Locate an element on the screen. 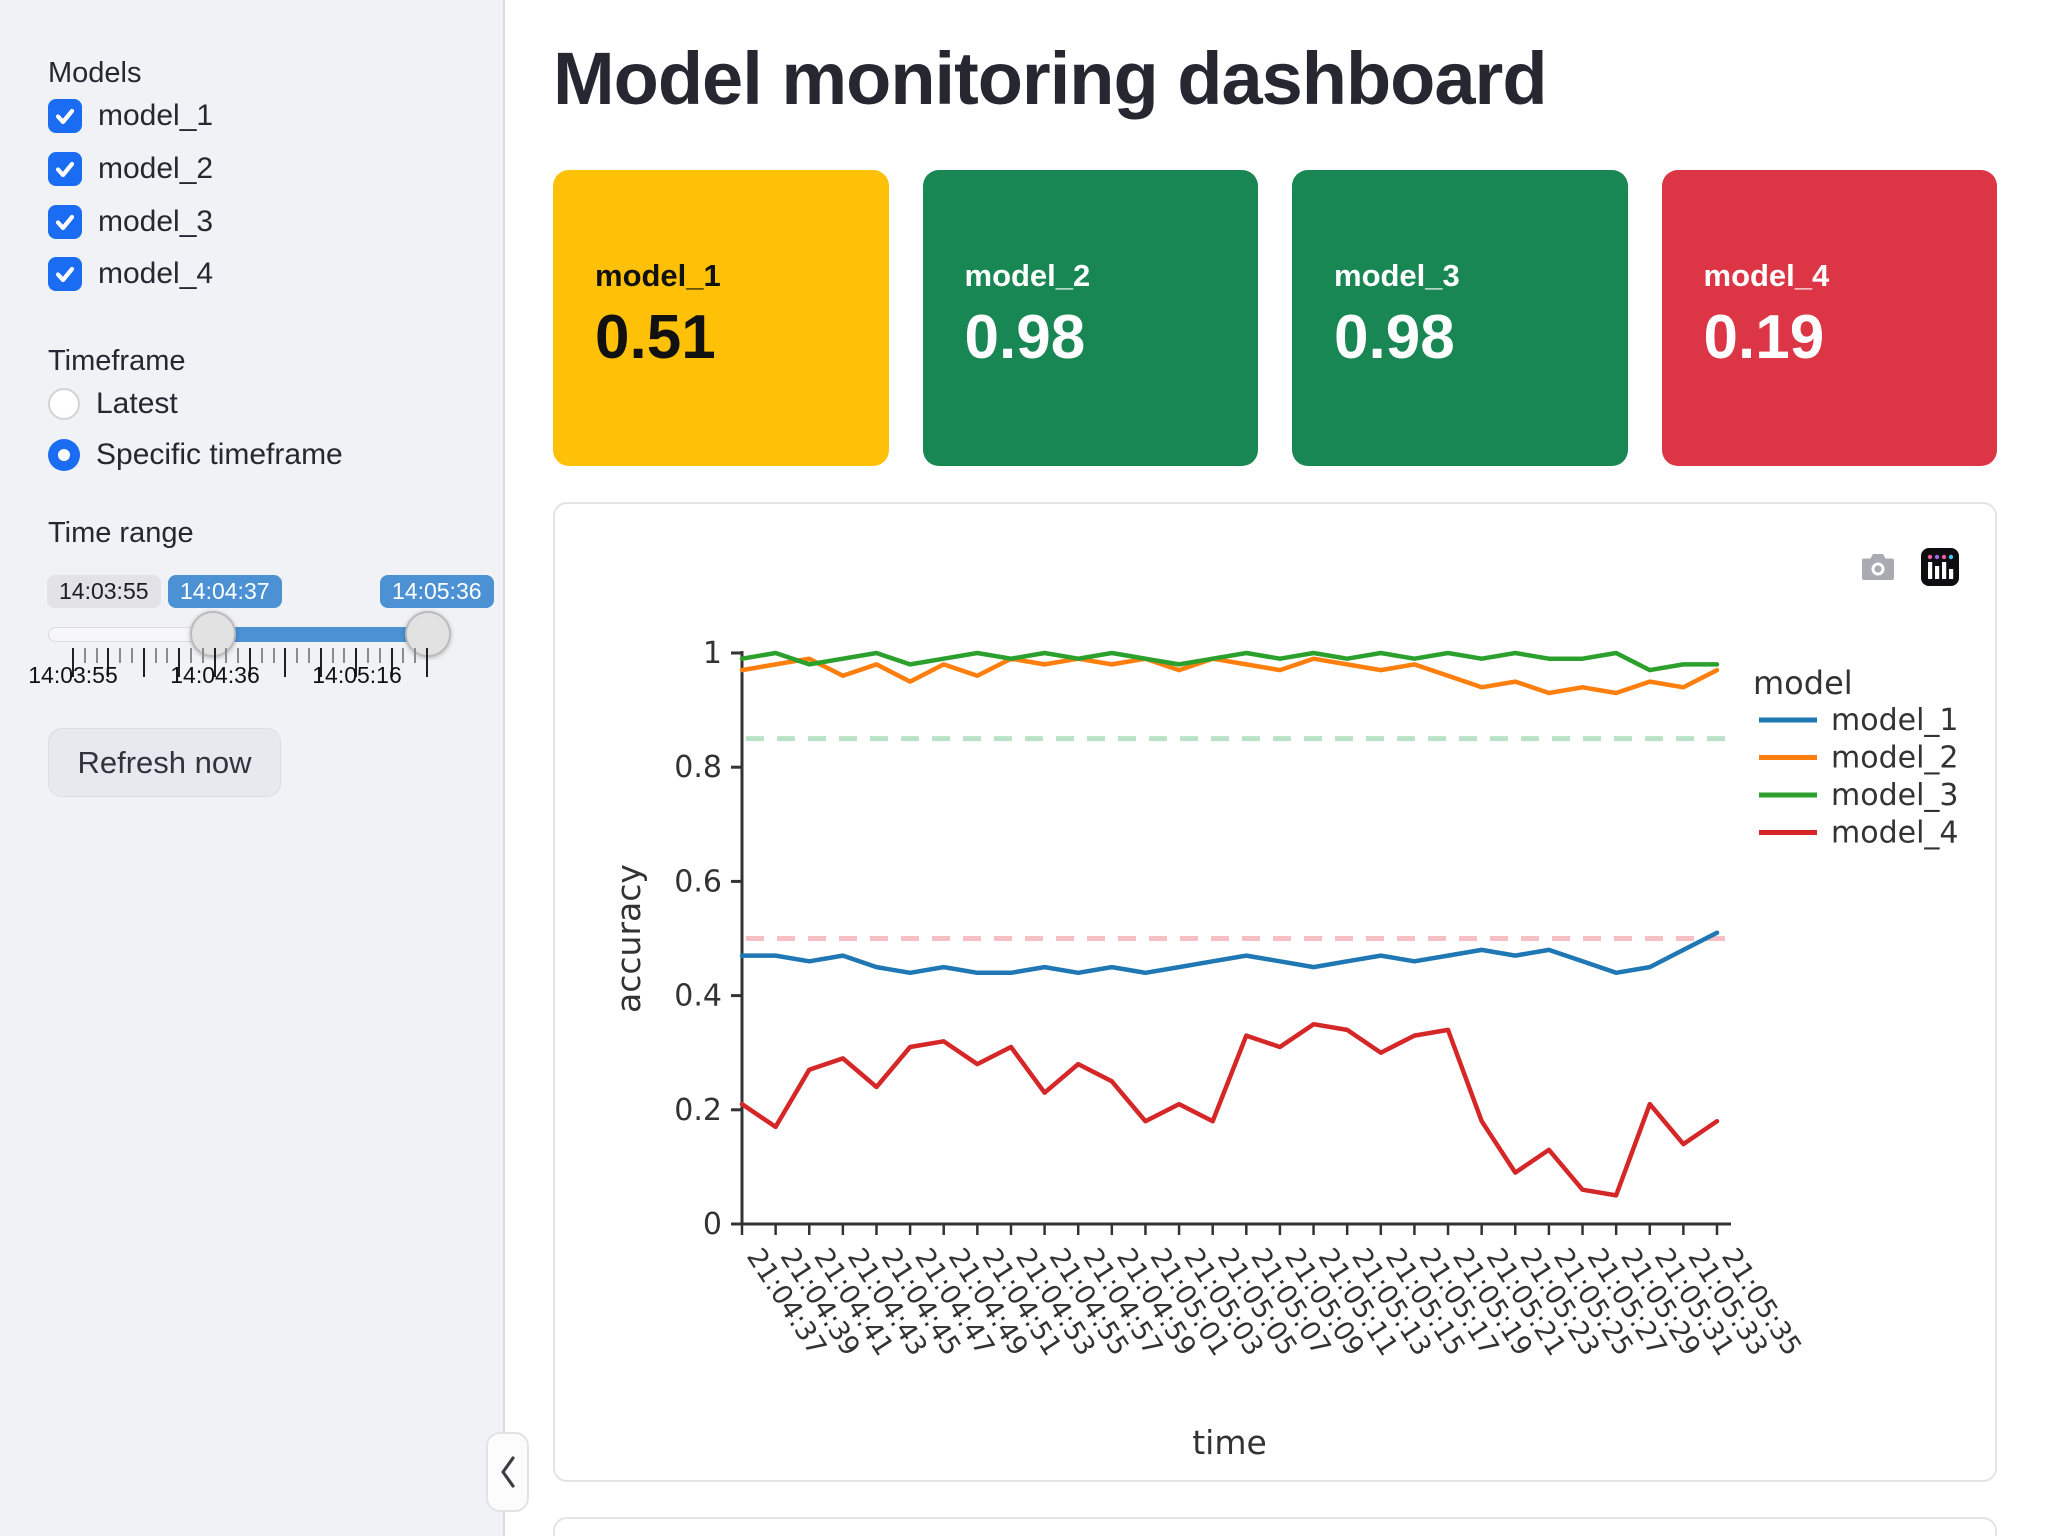 This screenshot has width=2048, height=1536. radio-selected-icon is located at coordinates (64, 455).